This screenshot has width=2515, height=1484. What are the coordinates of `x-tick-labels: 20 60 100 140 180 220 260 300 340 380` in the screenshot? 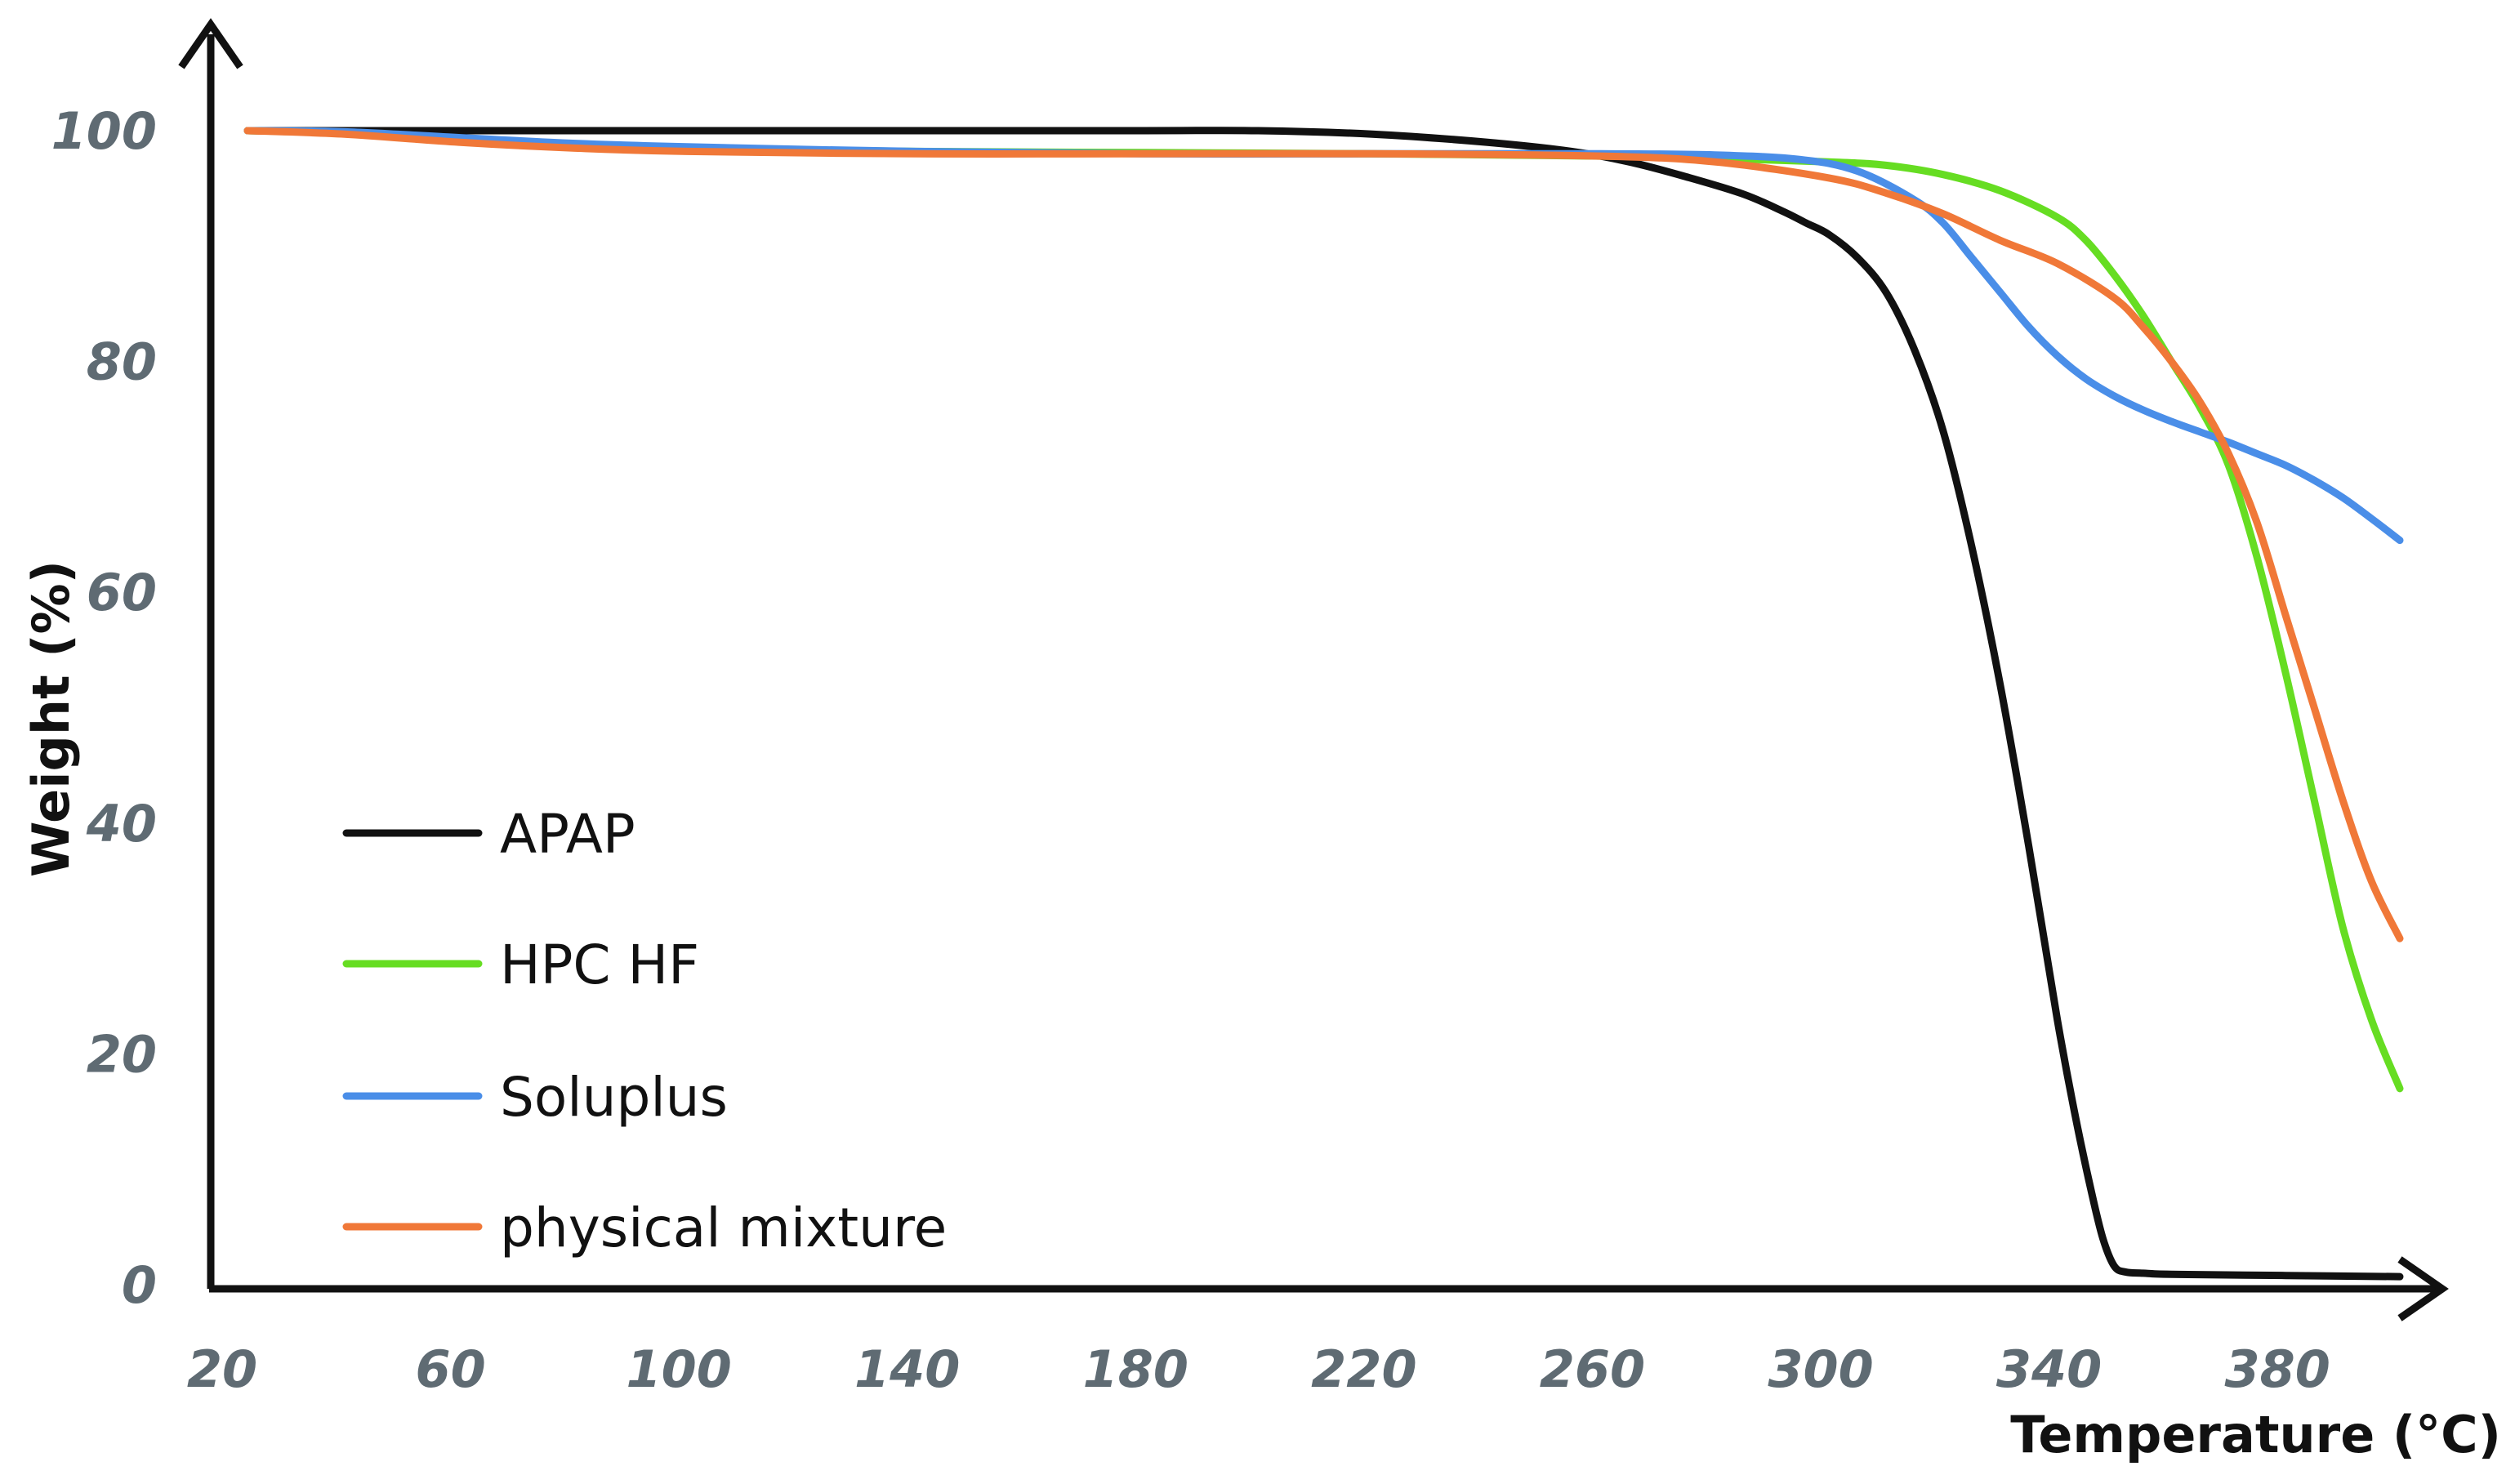 It's located at (1259, 1369).